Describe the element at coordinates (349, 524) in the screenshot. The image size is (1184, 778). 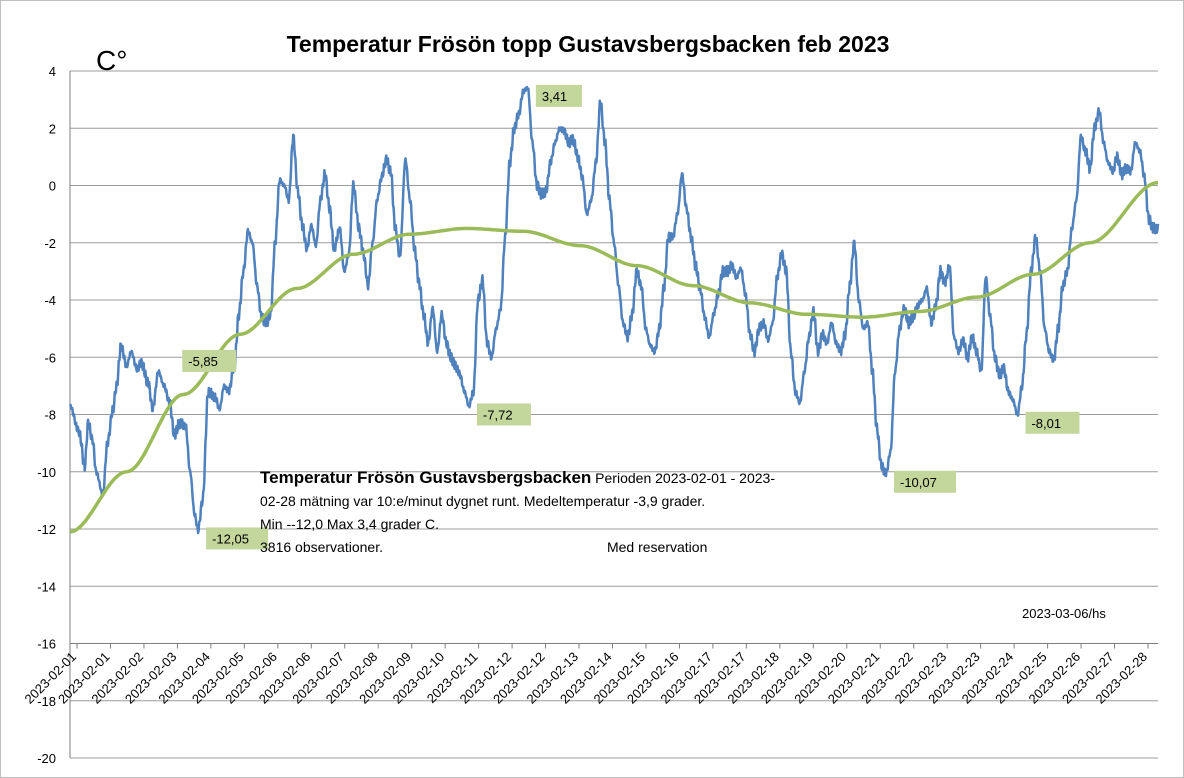
I see `note-line3: Min --12,0 Max 3,4 grader C.` at that location.